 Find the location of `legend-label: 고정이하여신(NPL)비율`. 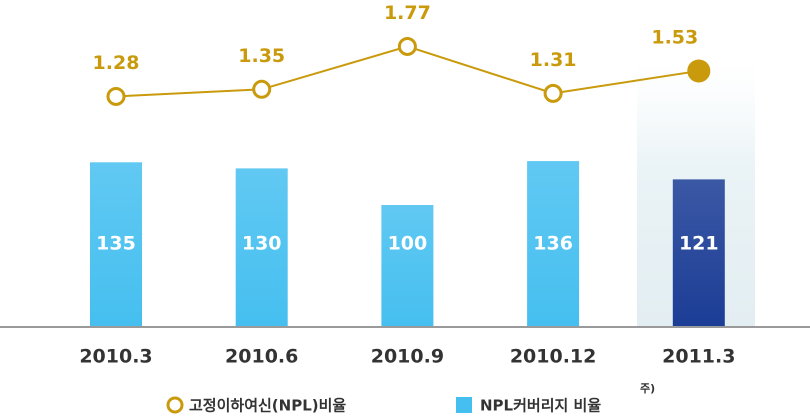

legend-label: 고정이하여신(NPL)비율 is located at coordinates (267, 406).